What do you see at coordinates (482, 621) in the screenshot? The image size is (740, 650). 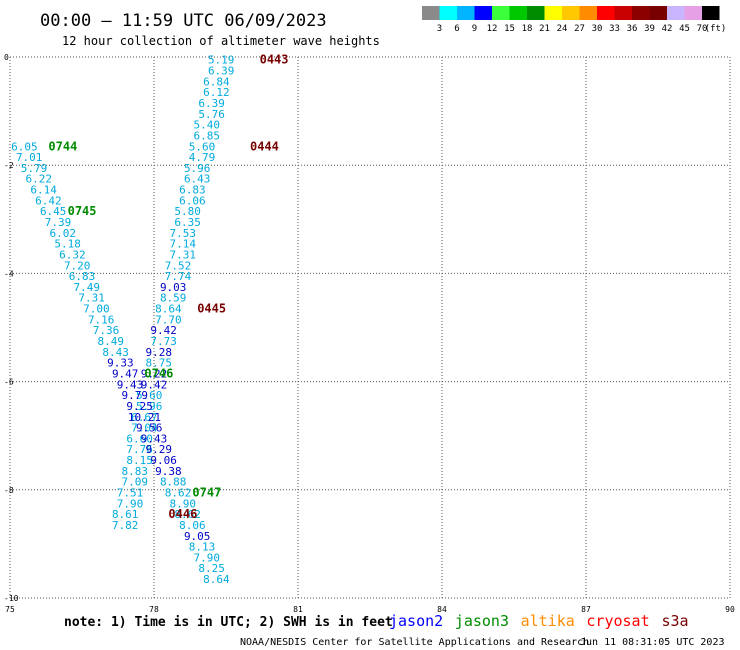 I see `satellite-jason3: jason3` at bounding box center [482, 621].